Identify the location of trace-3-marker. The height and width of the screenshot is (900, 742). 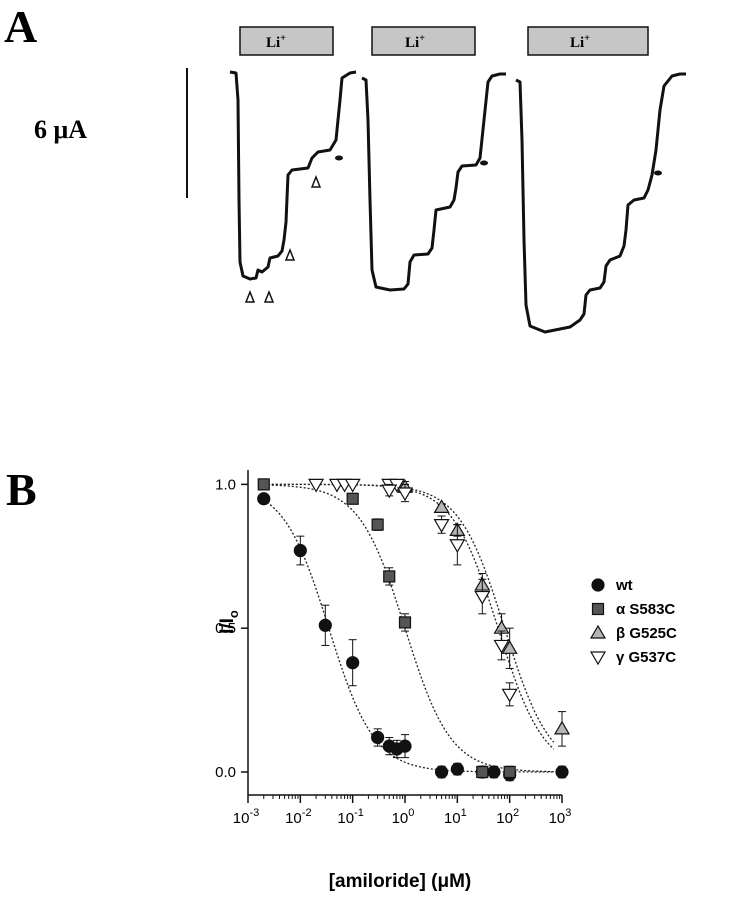
(658, 173).